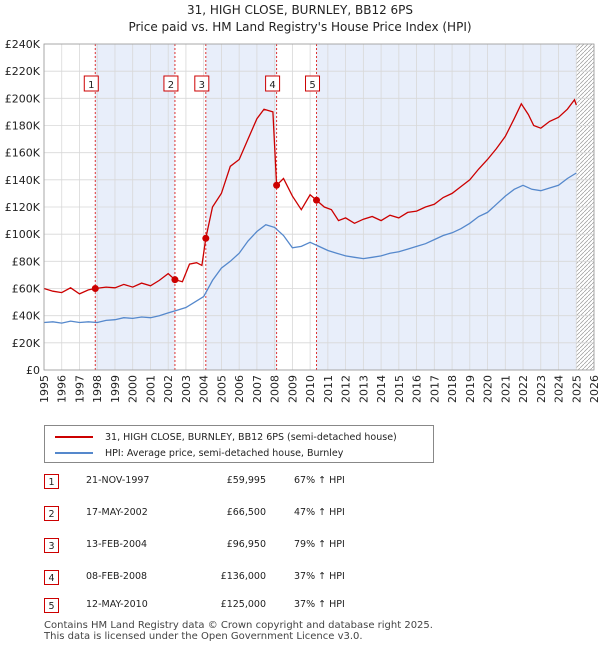 The width and height of the screenshot is (600, 650). What do you see at coordinates (97, 389) in the screenshot?
I see `x-tick-label: 1998` at bounding box center [97, 389].